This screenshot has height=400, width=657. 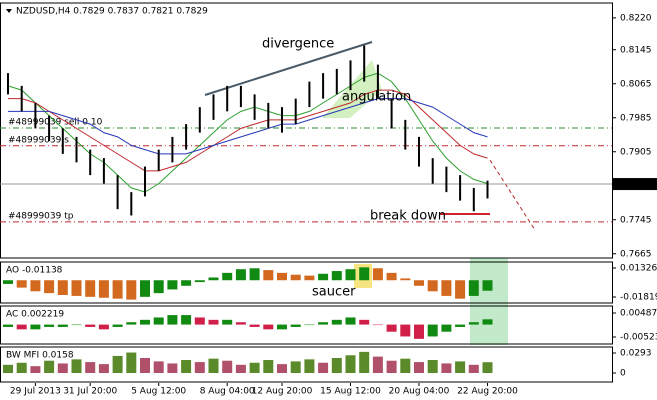 What do you see at coordinates (9, 11) in the screenshot?
I see `menu-arrow` at bounding box center [9, 11].